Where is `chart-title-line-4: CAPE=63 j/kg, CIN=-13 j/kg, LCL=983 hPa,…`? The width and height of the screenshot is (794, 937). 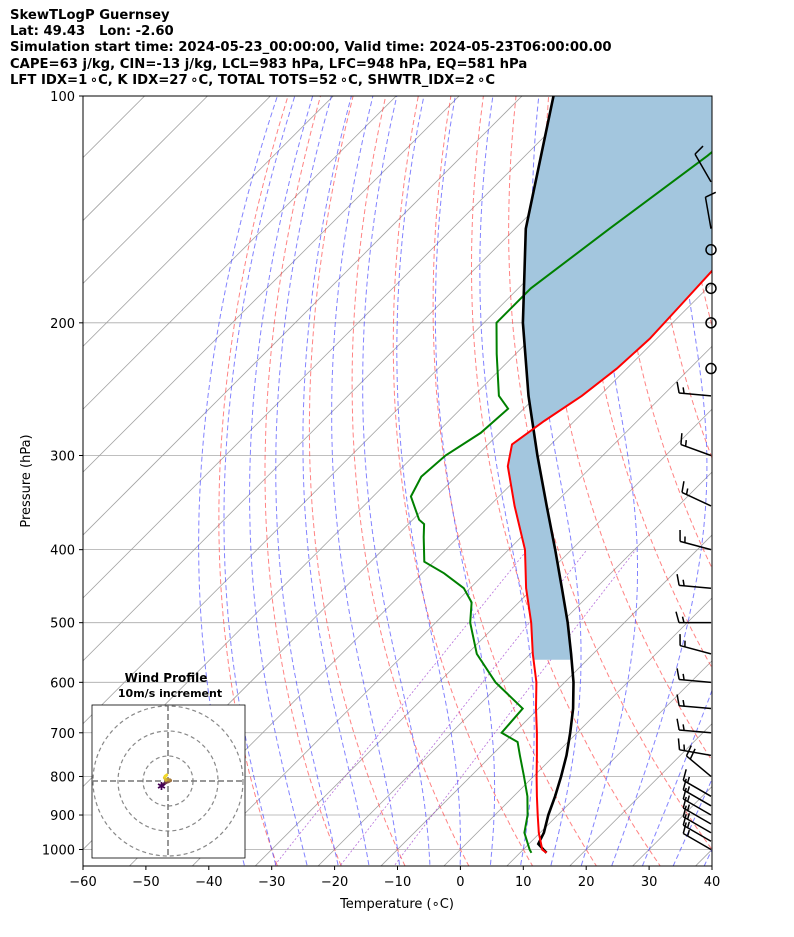
chart-title-line-4: CAPE=63 j/kg, CIN=-13 j/kg, LCL=983 hPa,… is located at coordinates (269, 64).